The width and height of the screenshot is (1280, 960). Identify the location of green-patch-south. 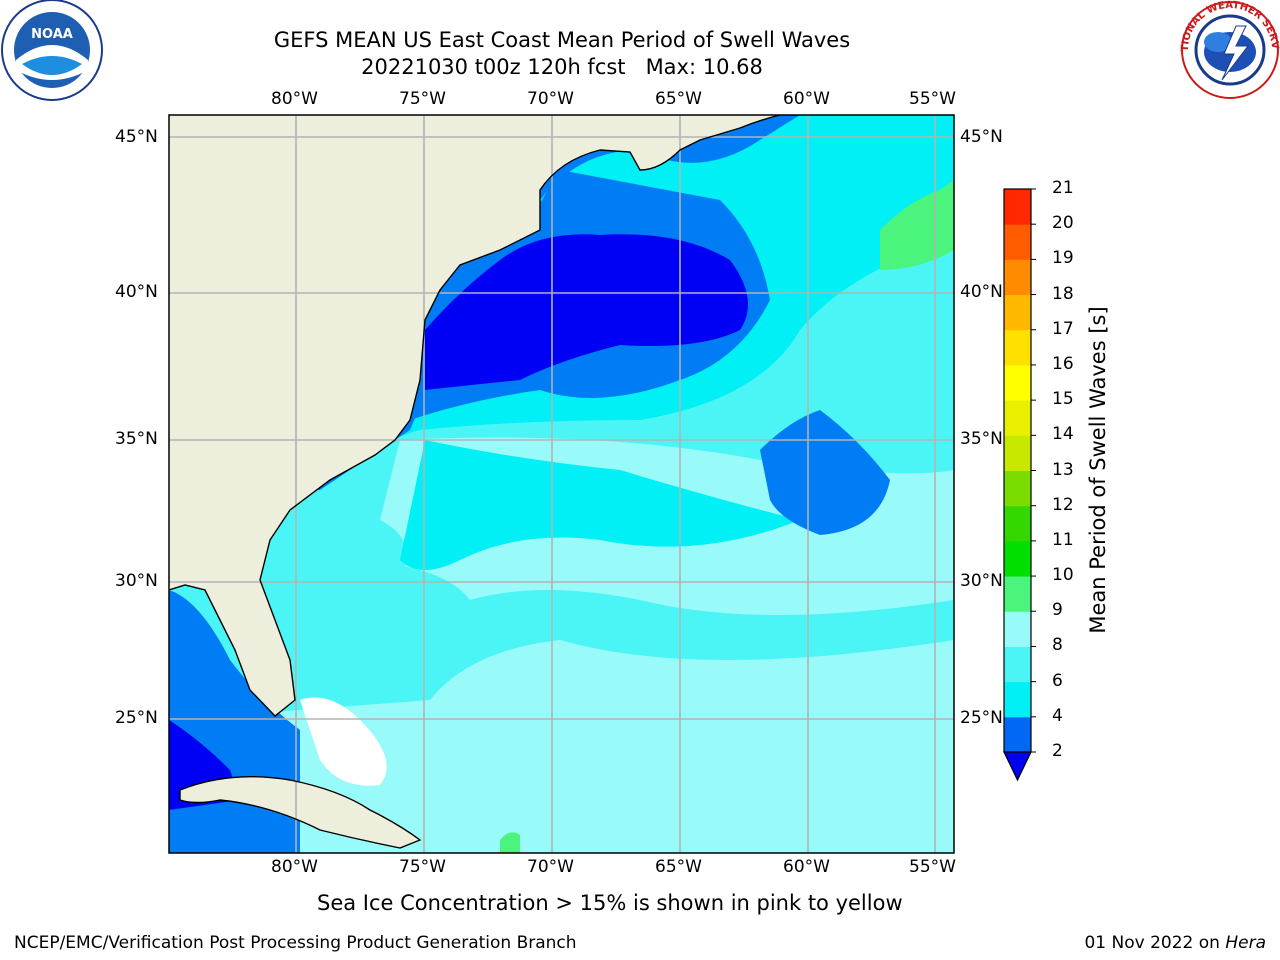
(510, 842).